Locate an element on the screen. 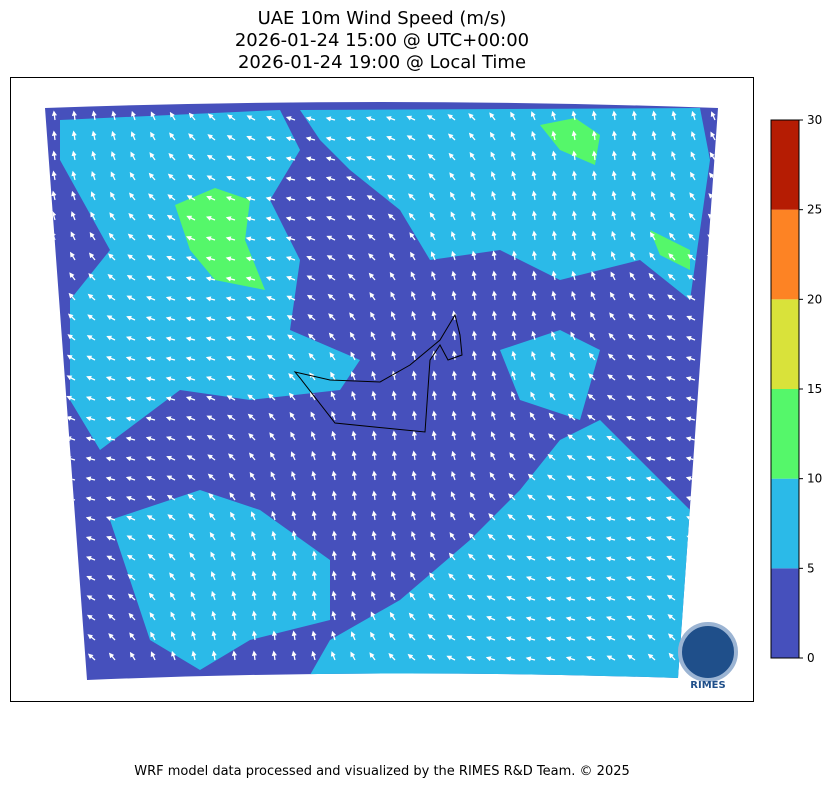 This screenshot has width=835, height=788. logo: RIMES is located at coordinates (708, 656).